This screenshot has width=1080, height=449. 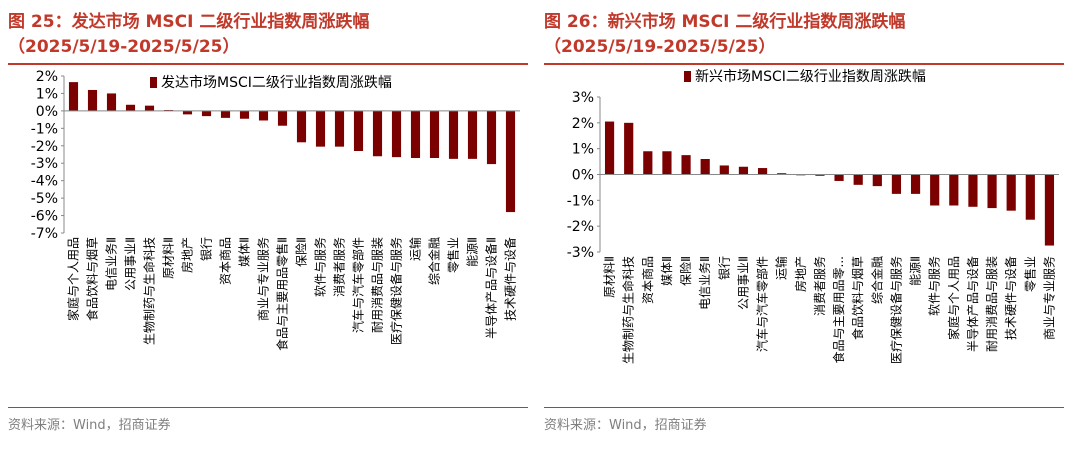 What do you see at coordinates (44, 129) in the screenshot?
I see `y-tick-label: -1%` at bounding box center [44, 129].